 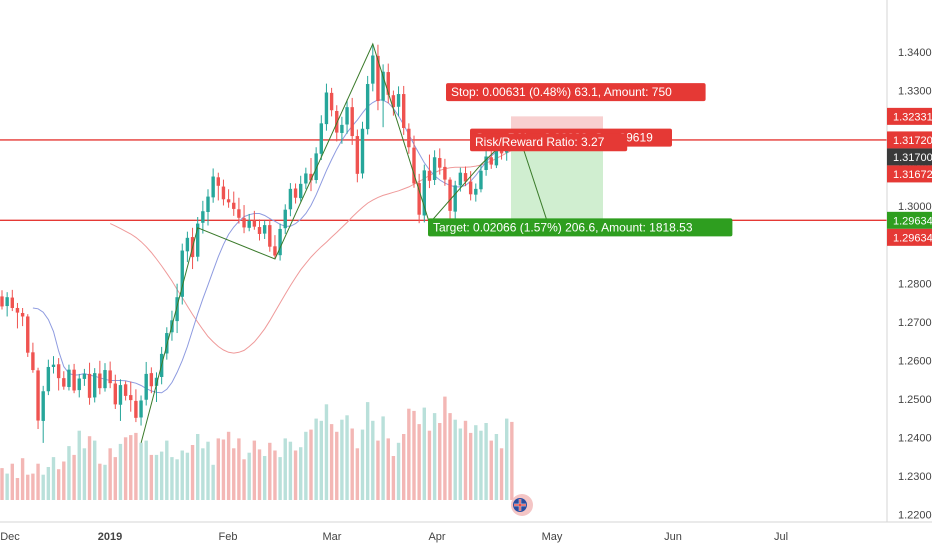 What do you see at coordinates (557, 181) in the screenshot?
I see `target-zone` at bounding box center [557, 181].